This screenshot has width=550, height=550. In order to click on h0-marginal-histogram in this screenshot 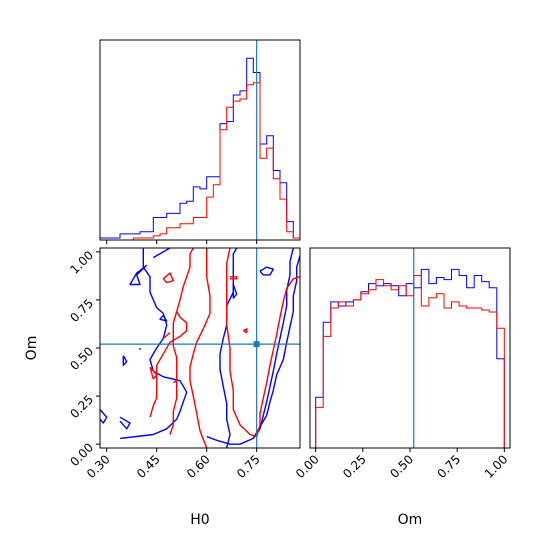, I will do `click(200, 141)`.